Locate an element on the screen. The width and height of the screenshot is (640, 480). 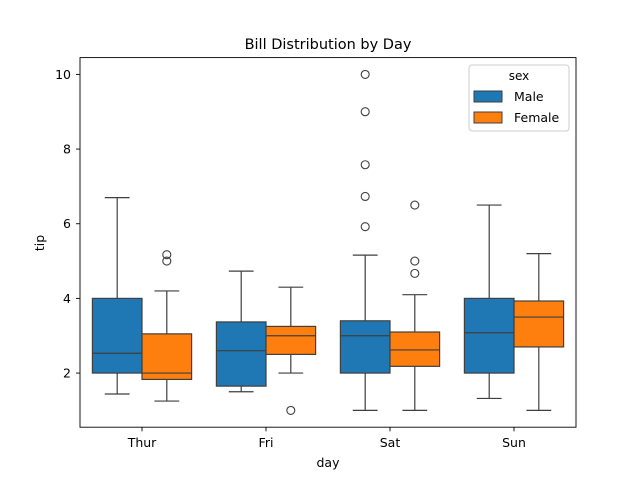
box-group-female-sun is located at coordinates (539, 332).